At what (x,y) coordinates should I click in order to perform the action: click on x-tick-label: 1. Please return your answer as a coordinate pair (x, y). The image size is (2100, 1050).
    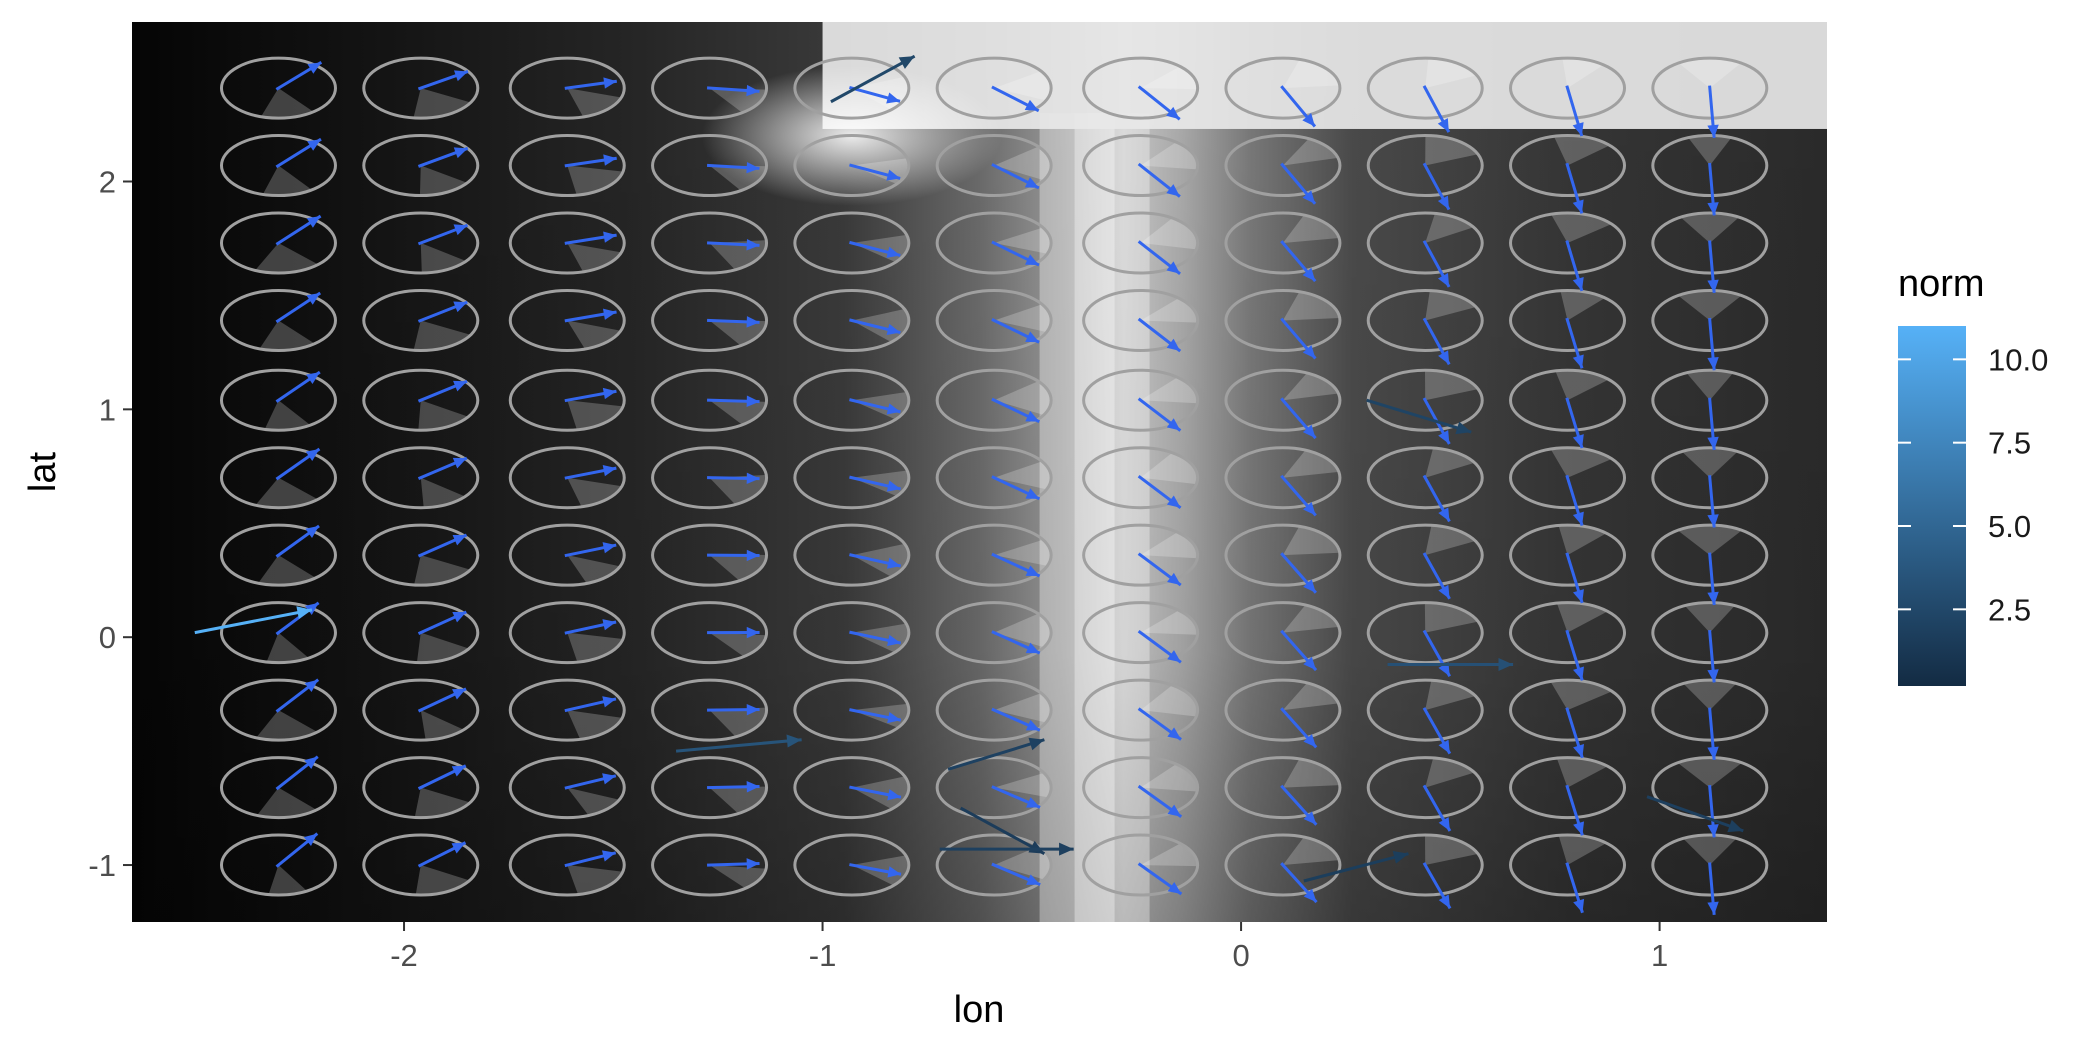
    Looking at the image, I should click on (1659, 955).